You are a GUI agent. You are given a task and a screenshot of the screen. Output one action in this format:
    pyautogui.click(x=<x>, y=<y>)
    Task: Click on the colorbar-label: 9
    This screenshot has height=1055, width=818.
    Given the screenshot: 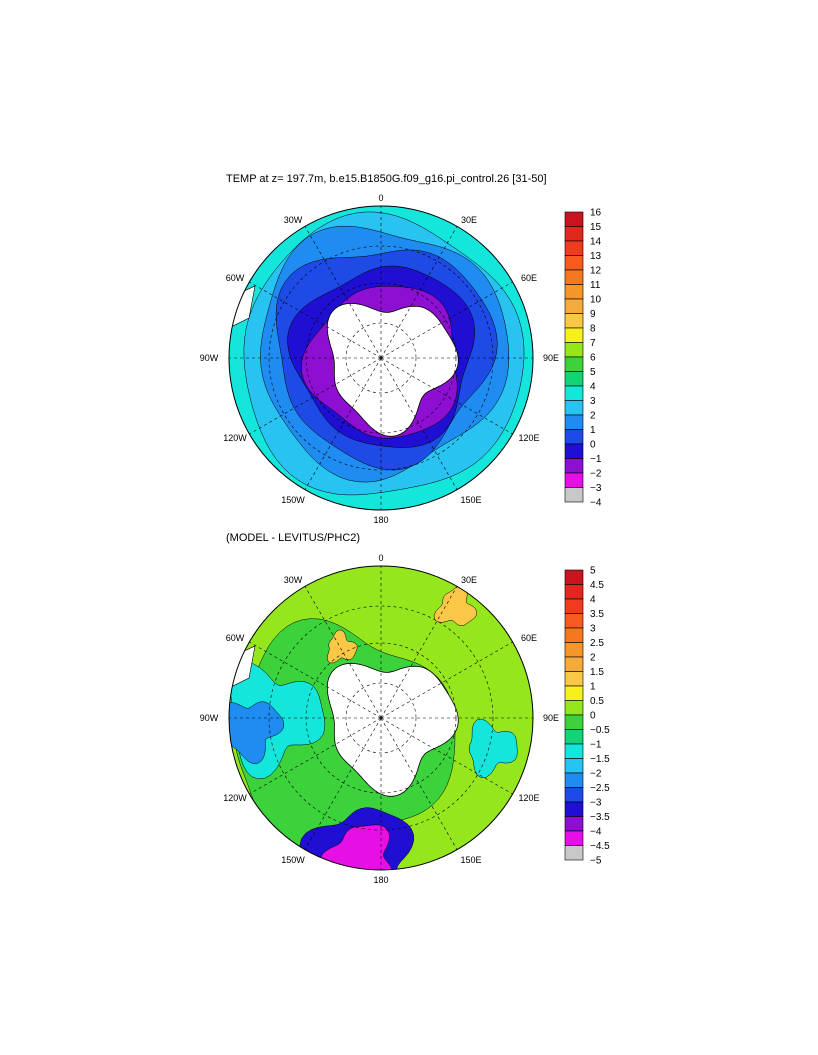 What is the action you would take?
    pyautogui.click(x=593, y=314)
    